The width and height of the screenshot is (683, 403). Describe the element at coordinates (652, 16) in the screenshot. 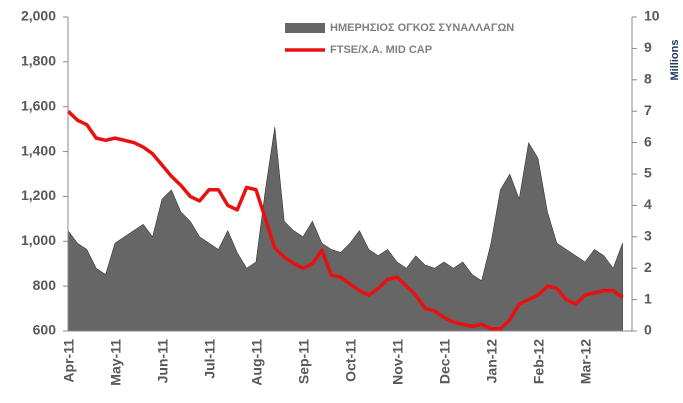

I see `y2-tick-label: 10` at that location.